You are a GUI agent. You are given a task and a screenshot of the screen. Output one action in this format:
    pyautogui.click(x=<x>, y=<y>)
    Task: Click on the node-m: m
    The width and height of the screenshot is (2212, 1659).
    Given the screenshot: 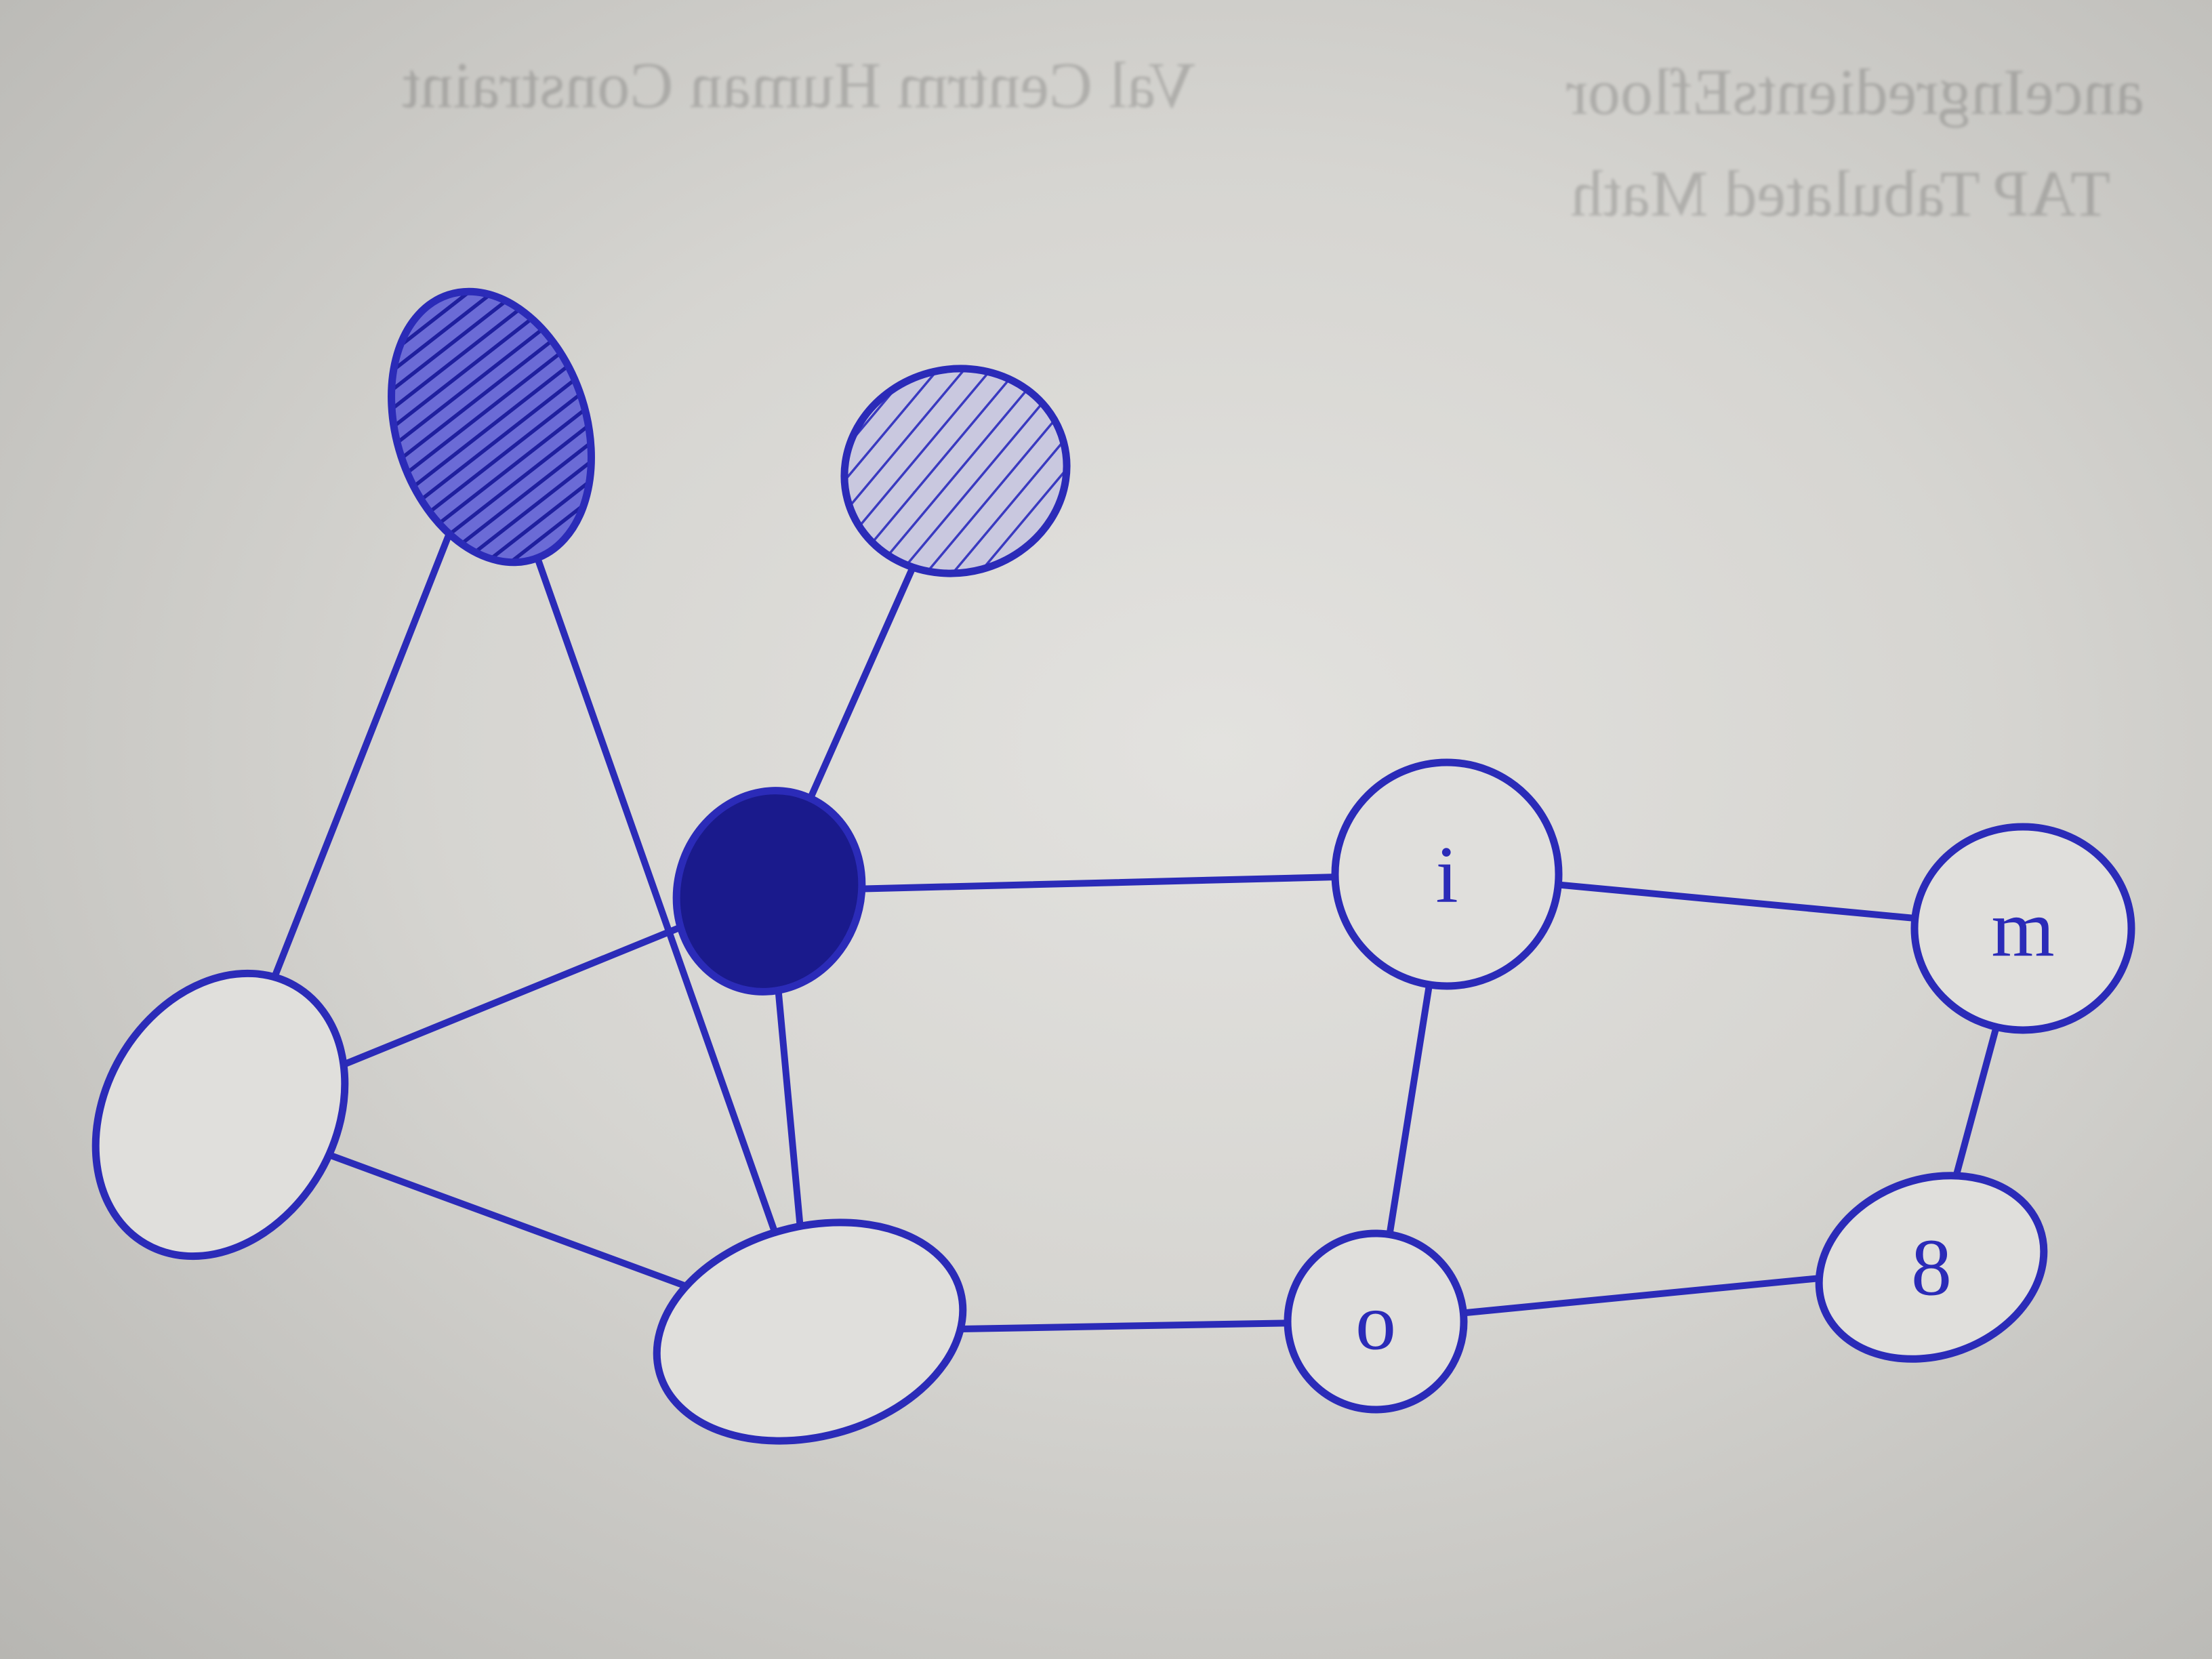 What is the action you would take?
    pyautogui.click(x=2022, y=929)
    